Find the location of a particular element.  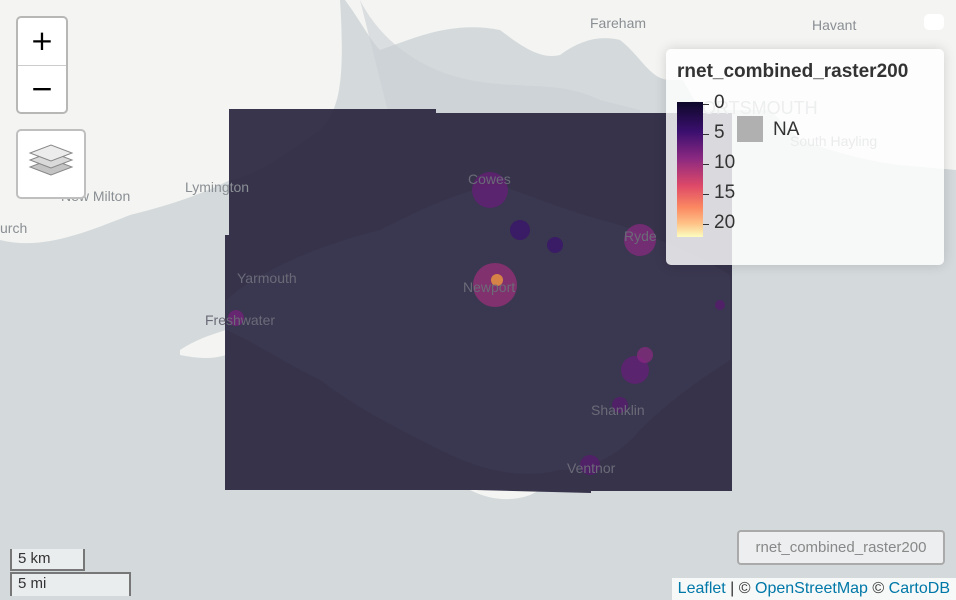

legend-title: rnet_combined_raster200 is located at coordinates (793, 71).